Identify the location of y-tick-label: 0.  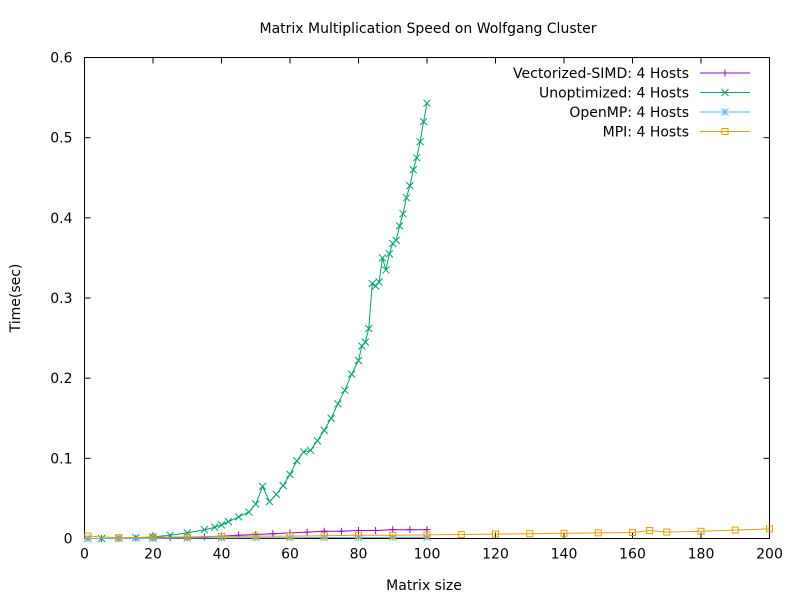
(68, 540).